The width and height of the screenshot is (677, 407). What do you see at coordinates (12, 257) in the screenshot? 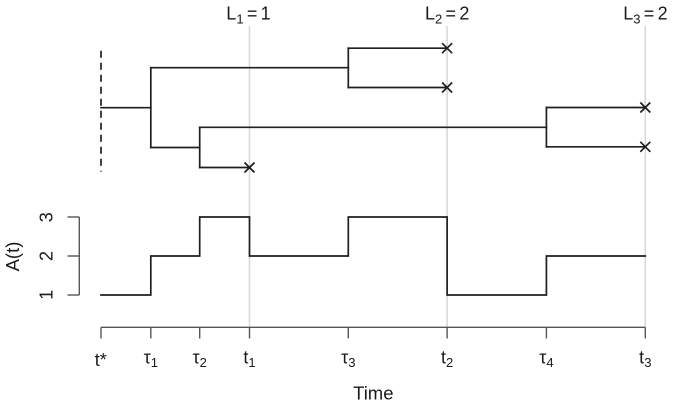
I see `svg-text: A(t)` at bounding box center [12, 257].